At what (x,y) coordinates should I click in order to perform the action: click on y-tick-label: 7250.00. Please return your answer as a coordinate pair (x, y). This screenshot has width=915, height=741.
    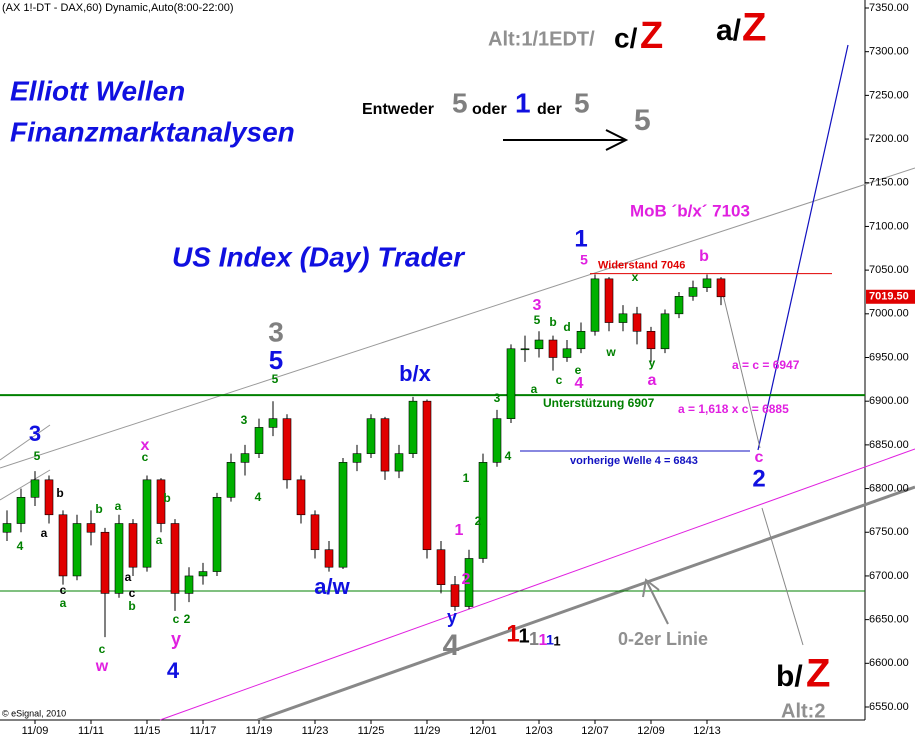
    Looking at the image, I should click on (889, 95).